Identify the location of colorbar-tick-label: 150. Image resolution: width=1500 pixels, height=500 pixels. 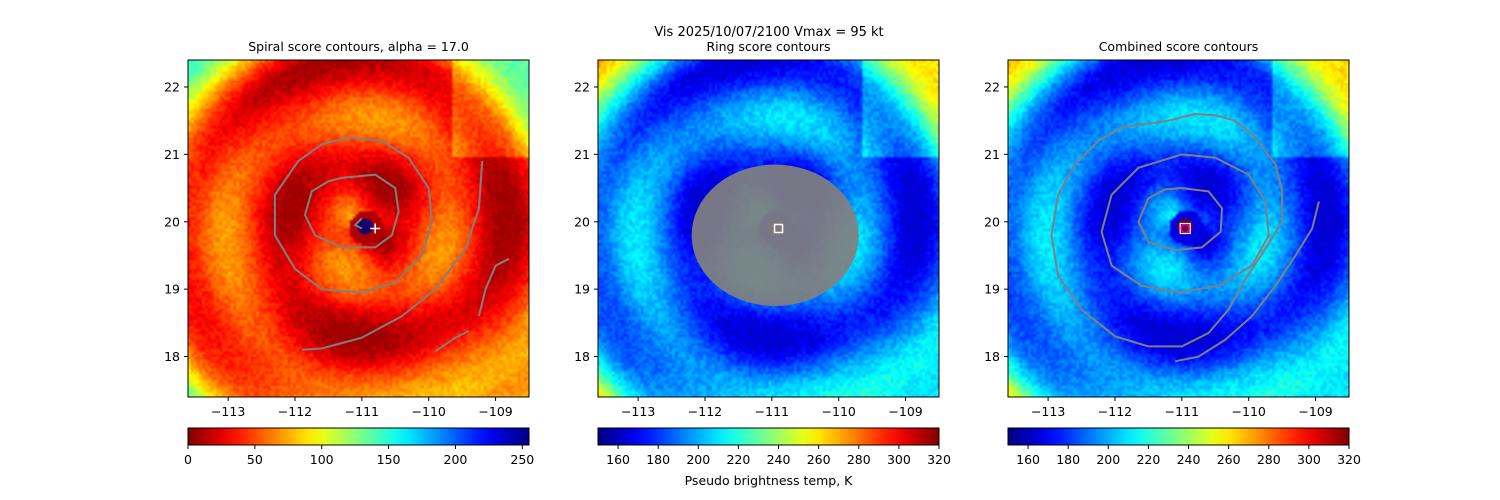
(389, 459).